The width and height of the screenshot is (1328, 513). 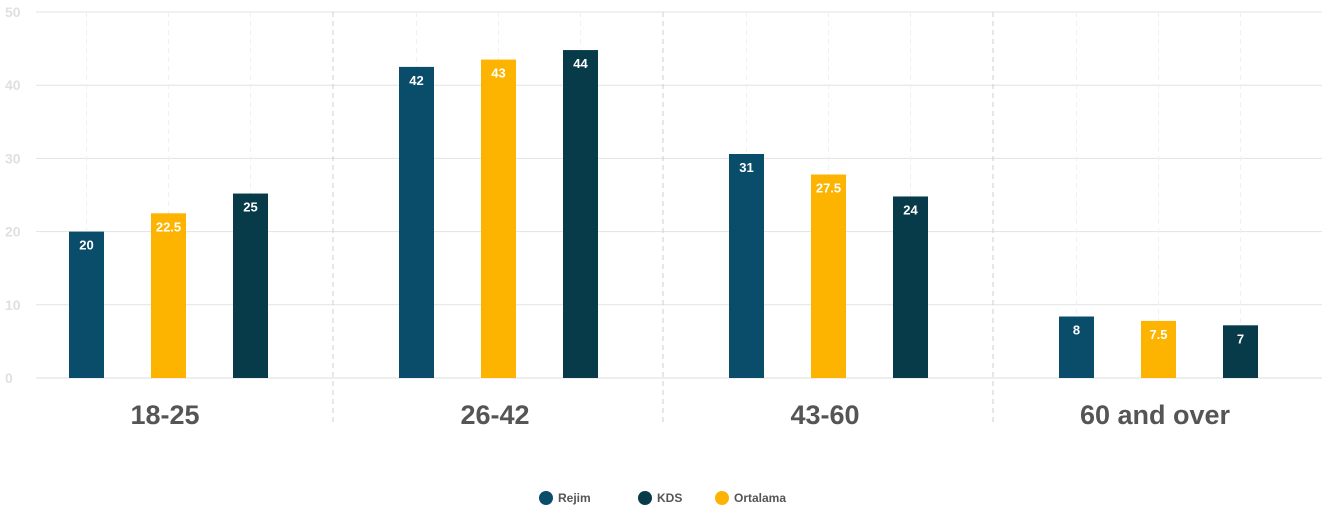 What do you see at coordinates (1076, 330) in the screenshot?
I see `bar-value-label: 8` at bounding box center [1076, 330].